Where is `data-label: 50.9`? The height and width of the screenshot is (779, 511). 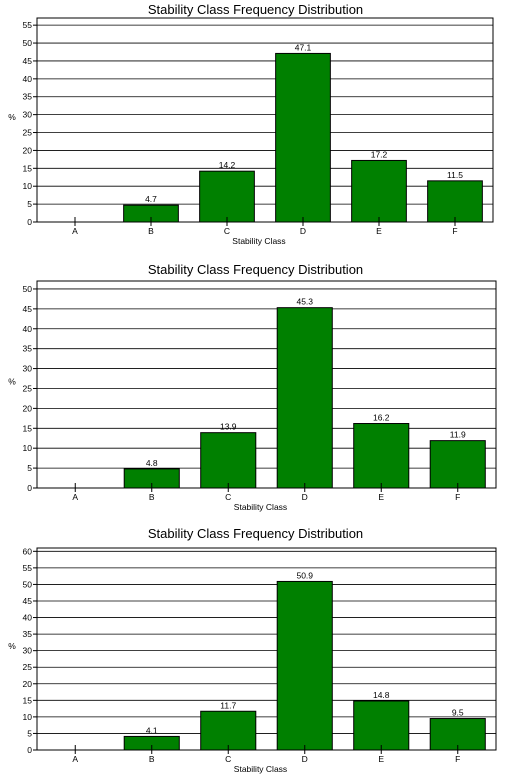 data-label: 50.9 is located at coordinates (304, 575).